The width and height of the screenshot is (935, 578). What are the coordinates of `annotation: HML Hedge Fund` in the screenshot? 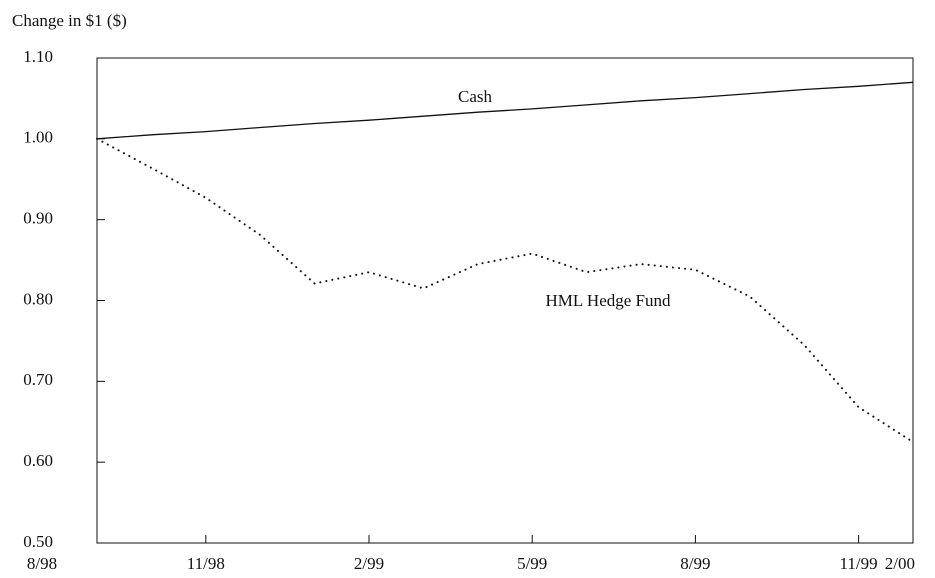 It's located at (608, 300).